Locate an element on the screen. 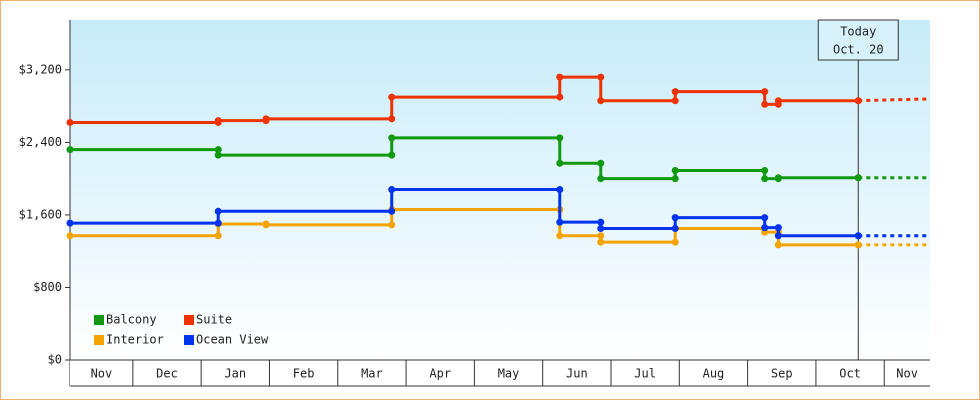  x-tick-label: Dec is located at coordinates (167, 374).